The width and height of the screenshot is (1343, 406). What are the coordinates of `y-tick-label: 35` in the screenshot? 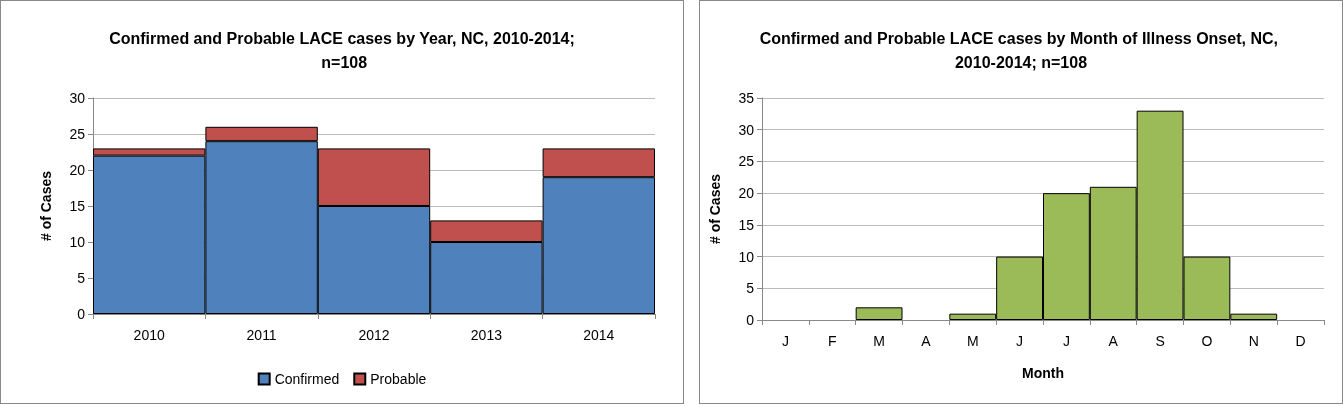 It's located at (746, 98).